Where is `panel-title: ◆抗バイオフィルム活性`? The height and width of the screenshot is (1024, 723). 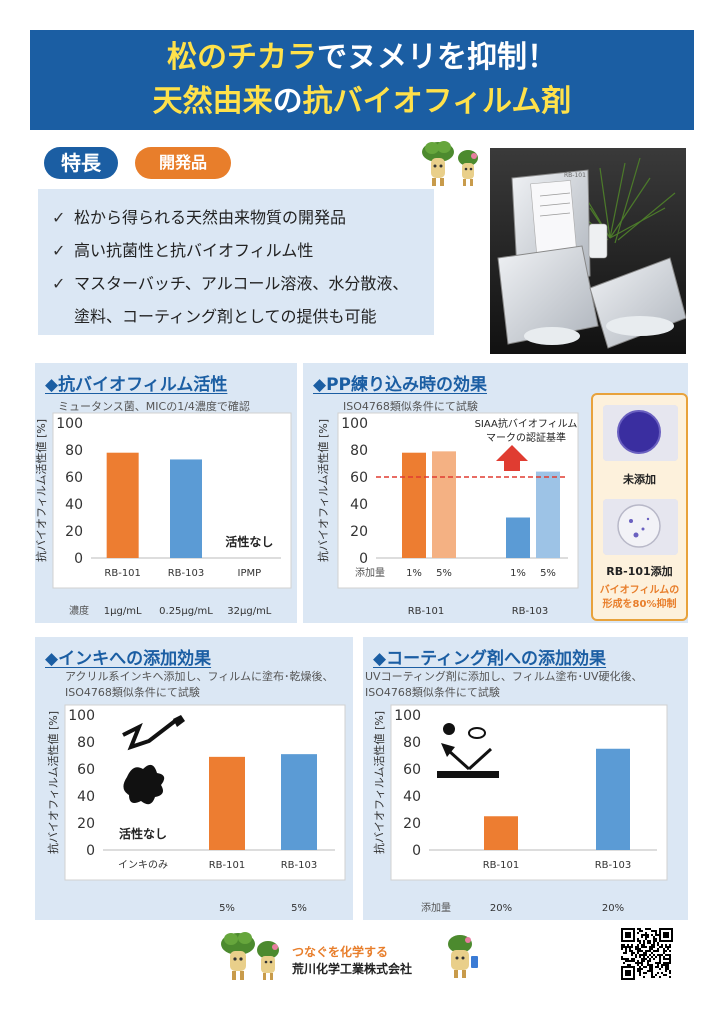 panel-title: ◆抗バイオフィルム活性 is located at coordinates (136, 385).